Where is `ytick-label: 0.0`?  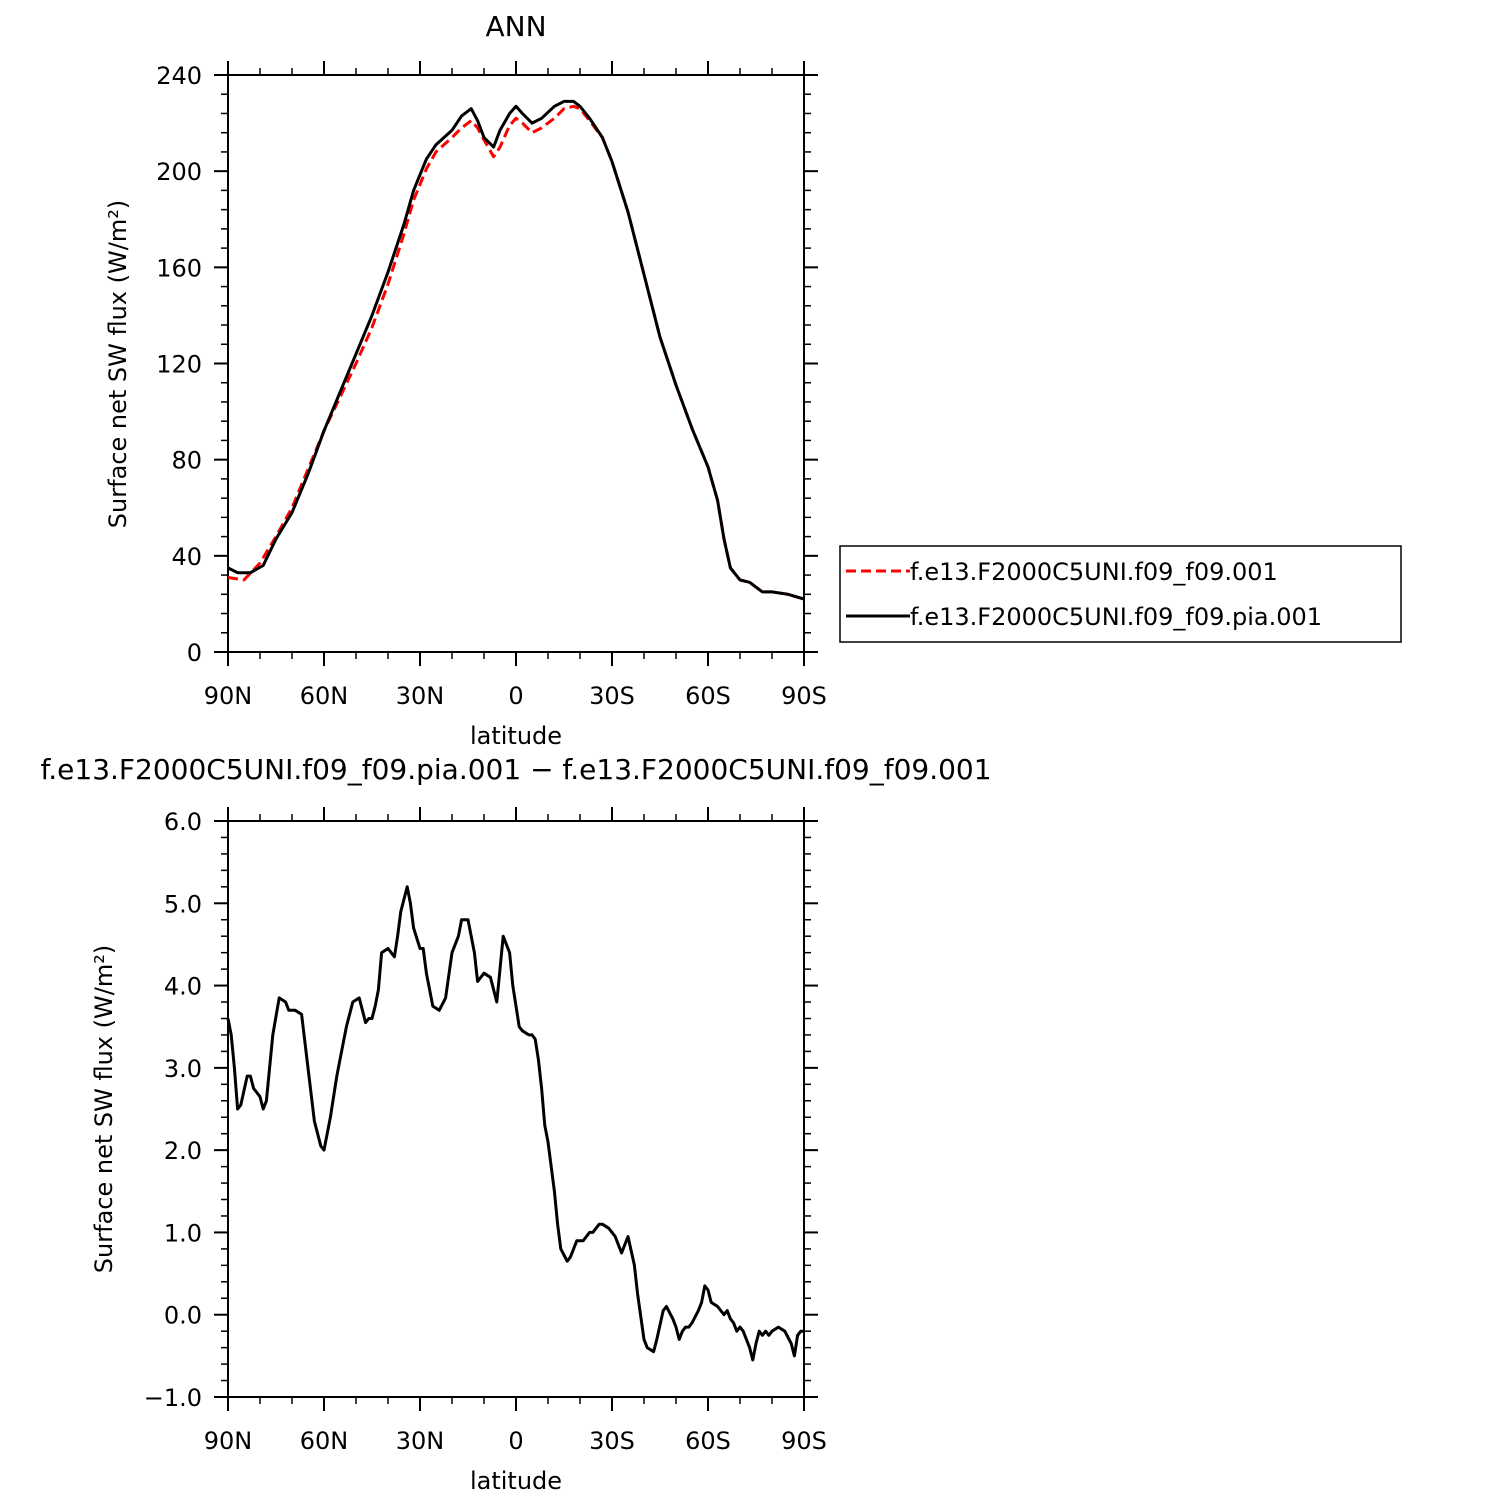
ytick-label: 0.0 is located at coordinates (183, 1316).